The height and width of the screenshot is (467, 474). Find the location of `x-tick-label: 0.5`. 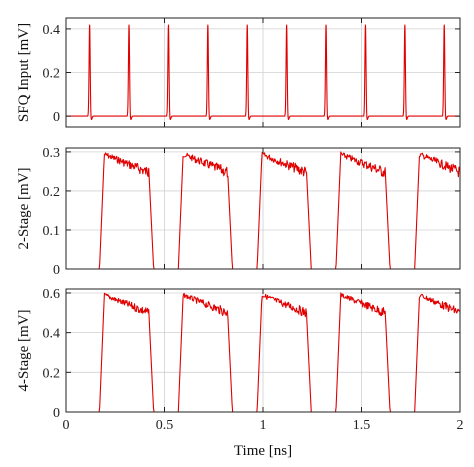

x-tick-label: 0.5 is located at coordinates (165, 425).